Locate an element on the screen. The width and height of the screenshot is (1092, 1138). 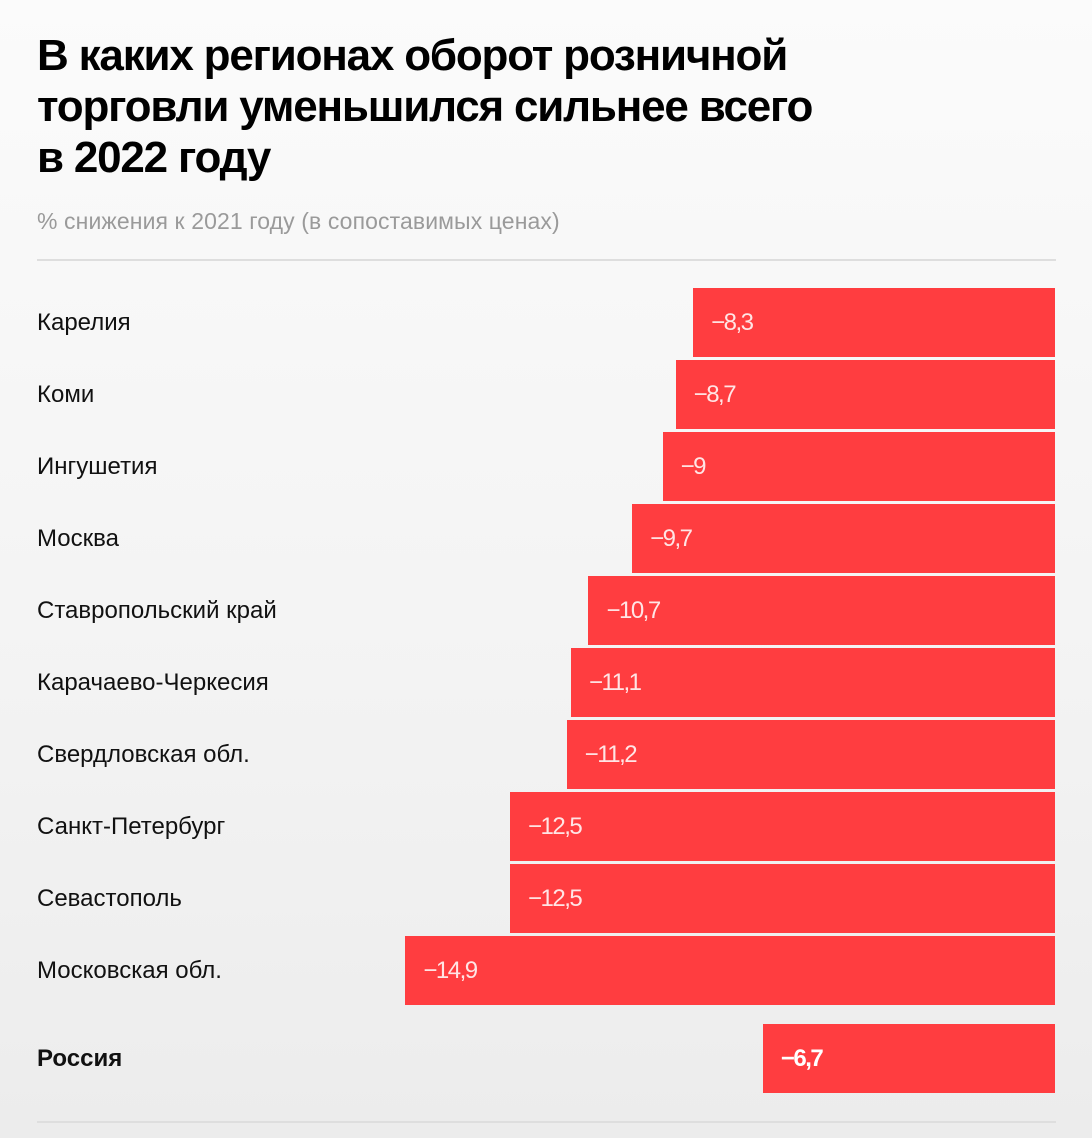
data-label: −9,7 is located at coordinates (671, 538).